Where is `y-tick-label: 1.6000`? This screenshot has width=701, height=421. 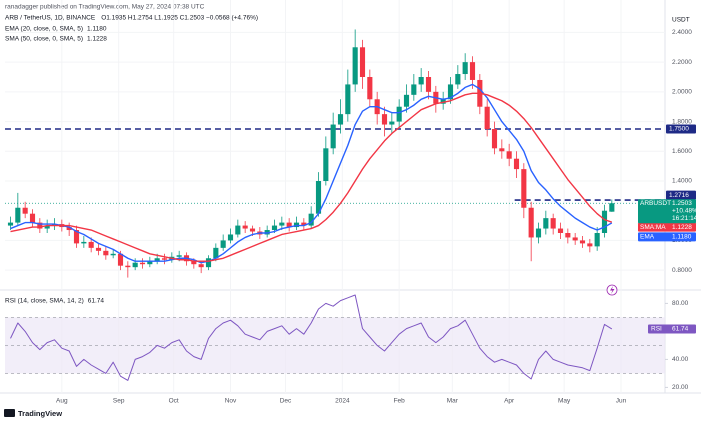 y-tick-label: 1.6000 is located at coordinates (682, 151).